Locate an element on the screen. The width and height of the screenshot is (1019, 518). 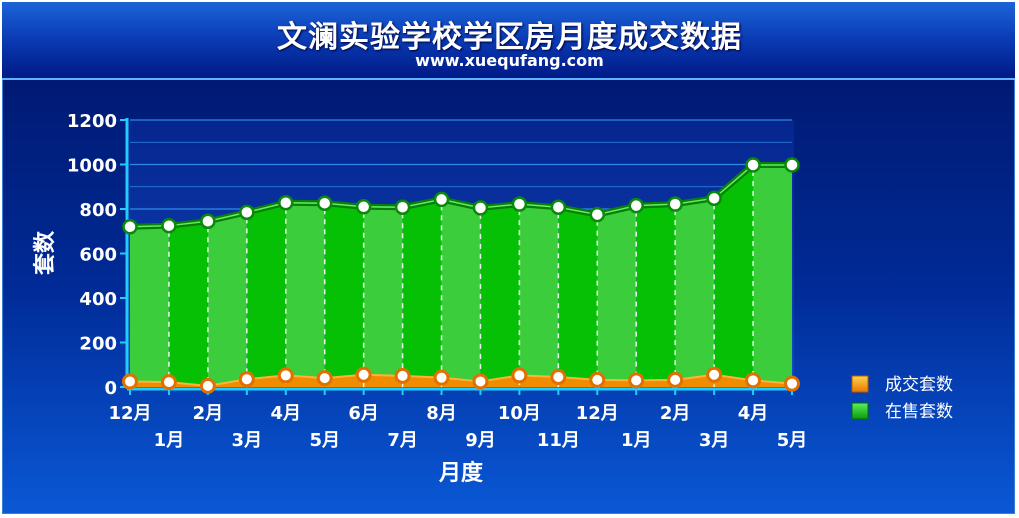
series-deals-points is located at coordinates (461, 380).